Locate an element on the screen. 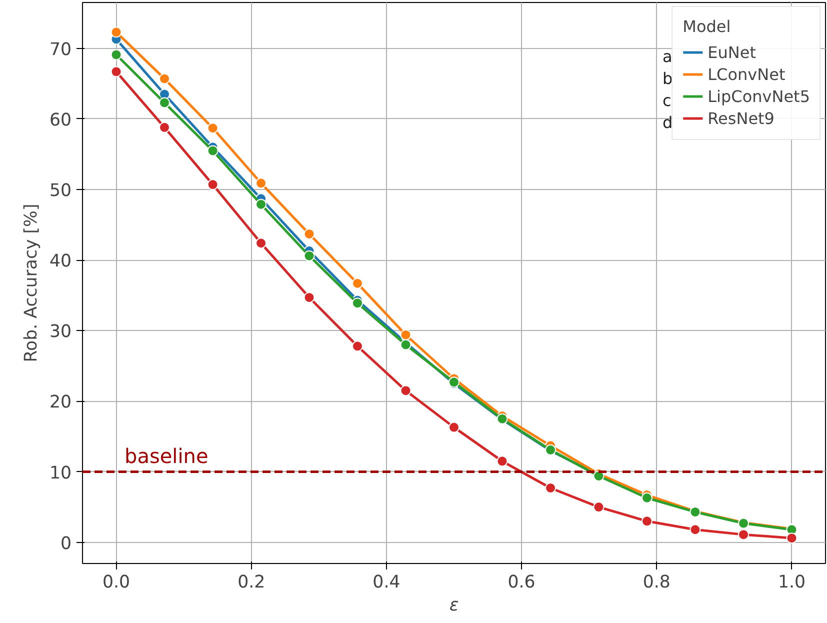 Image resolution: width=827 pixels, height=623 pixels. ref-line-label: baseline is located at coordinates (166, 456).